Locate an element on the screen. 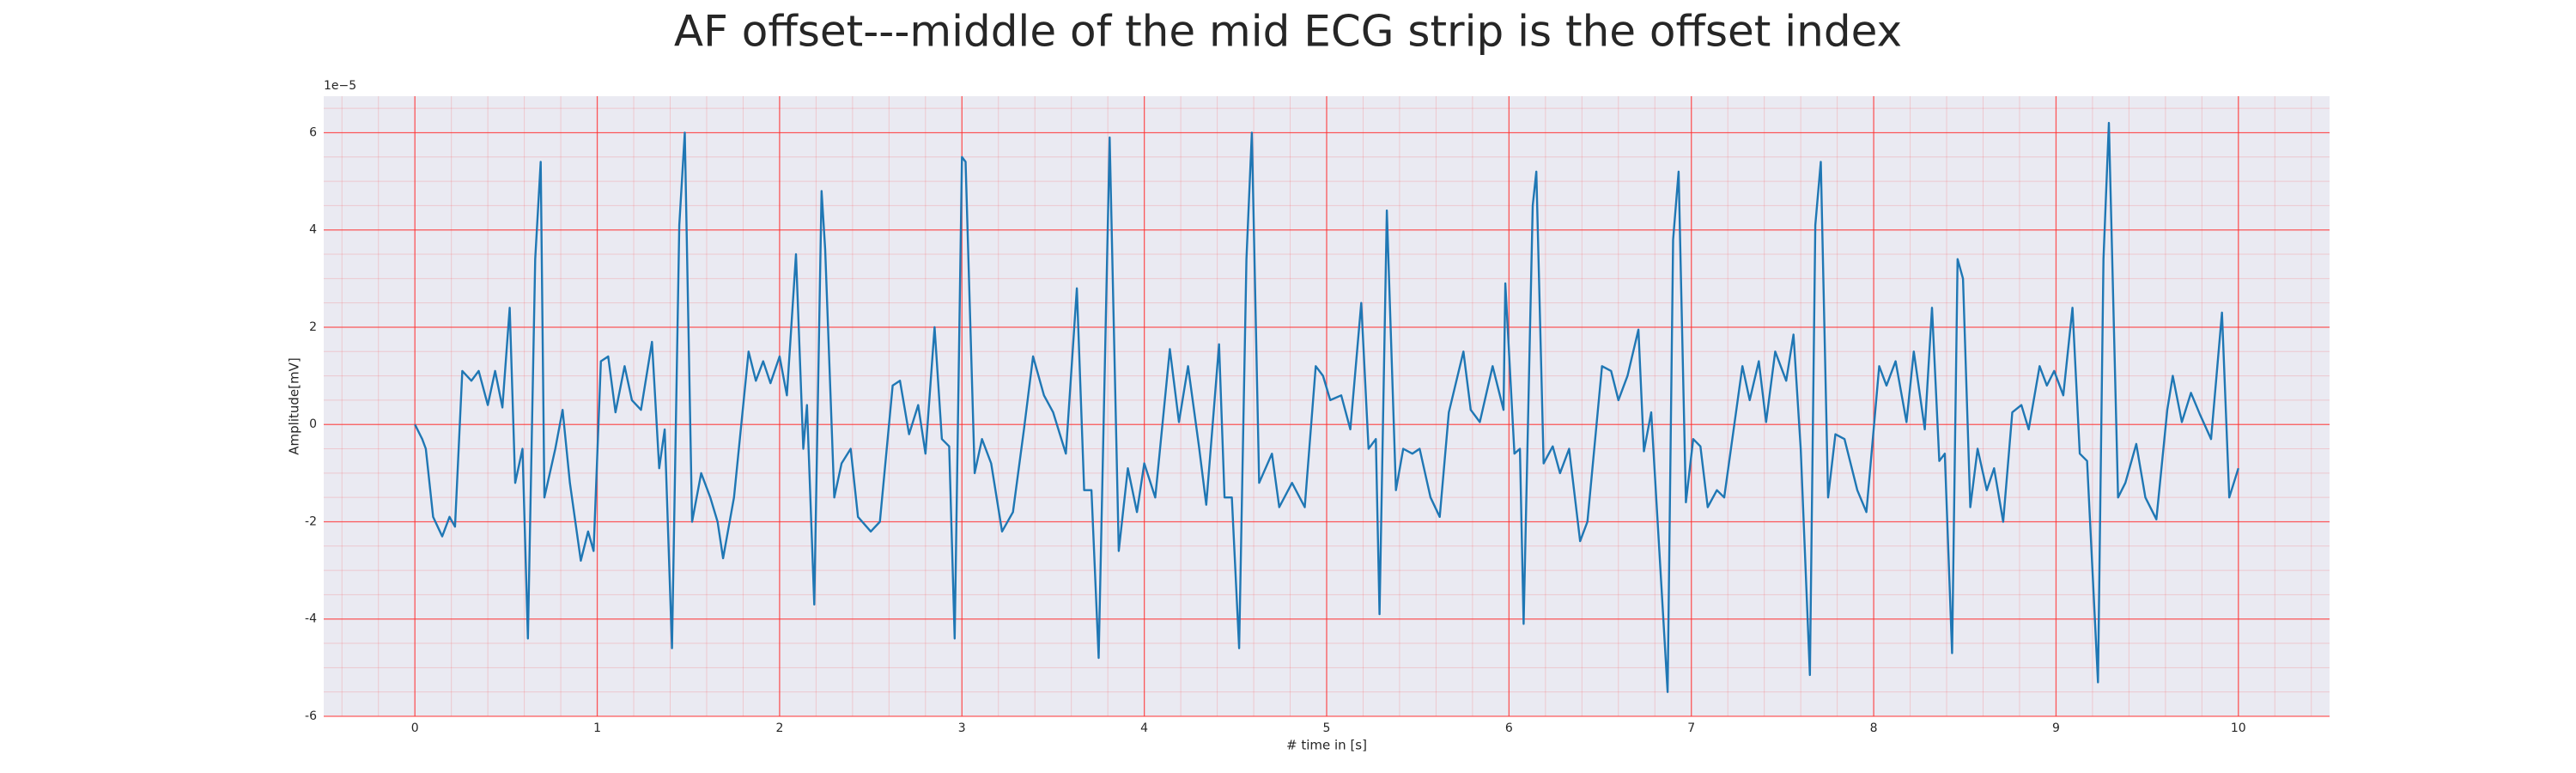  y-tick-label: -6 is located at coordinates (311, 716).